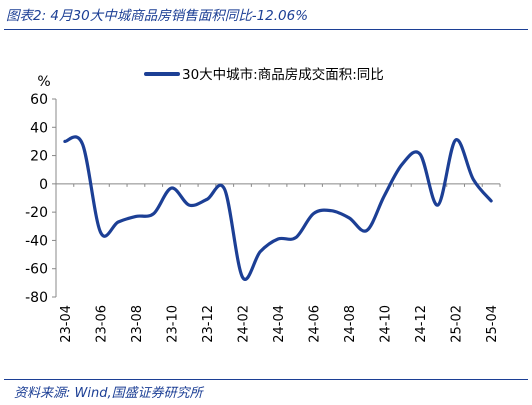  What do you see at coordinates (108, 391) in the screenshot?
I see `source-note: 资料来源: Wind,国盛证券研究所` at bounding box center [108, 391].